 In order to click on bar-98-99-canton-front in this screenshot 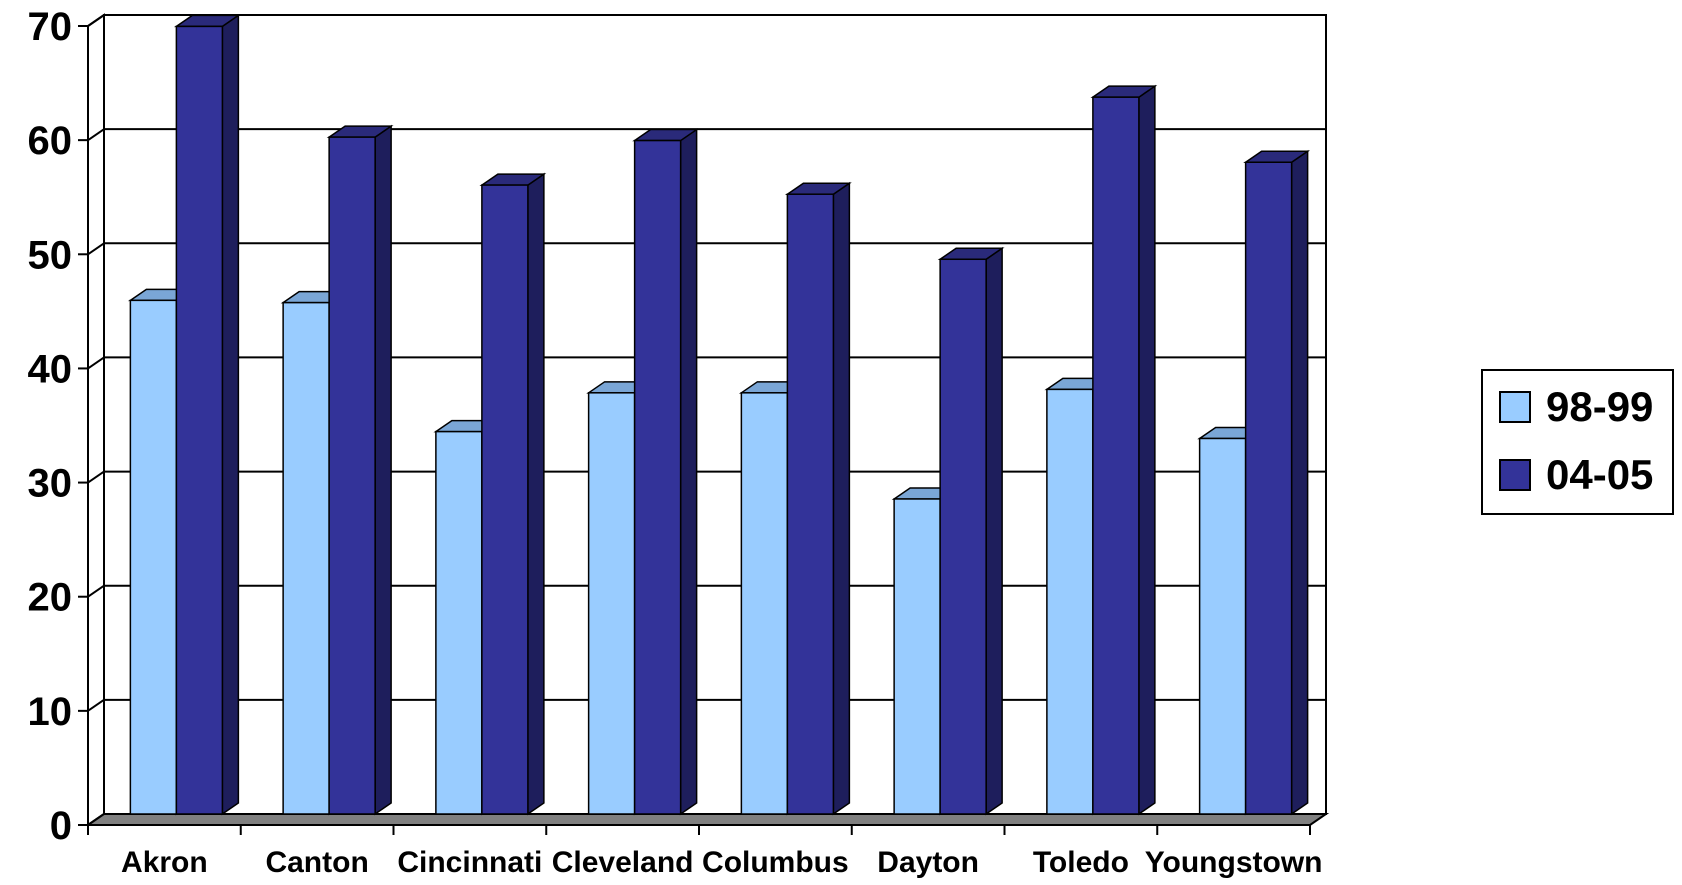, I will do `click(306, 558)`.